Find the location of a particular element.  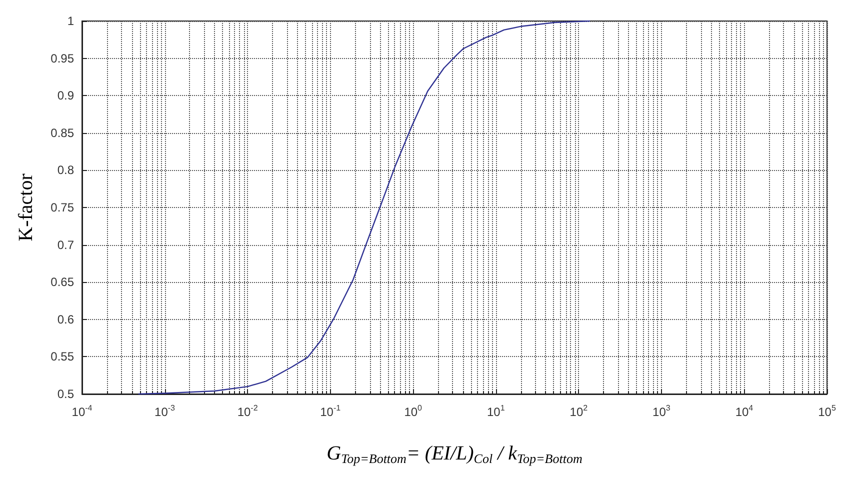

y-tick-label: 0.85 is located at coordinates (62, 133).